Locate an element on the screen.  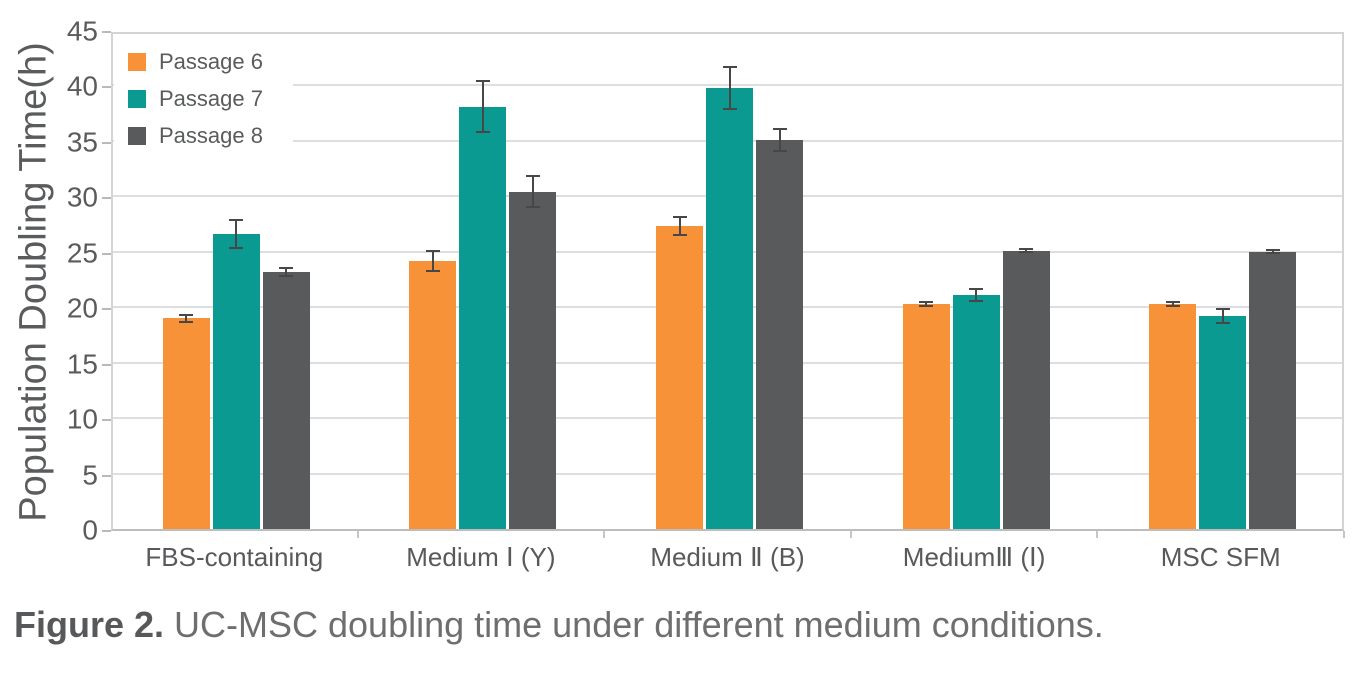
y-tick-label: 35 is located at coordinates (82, 142).